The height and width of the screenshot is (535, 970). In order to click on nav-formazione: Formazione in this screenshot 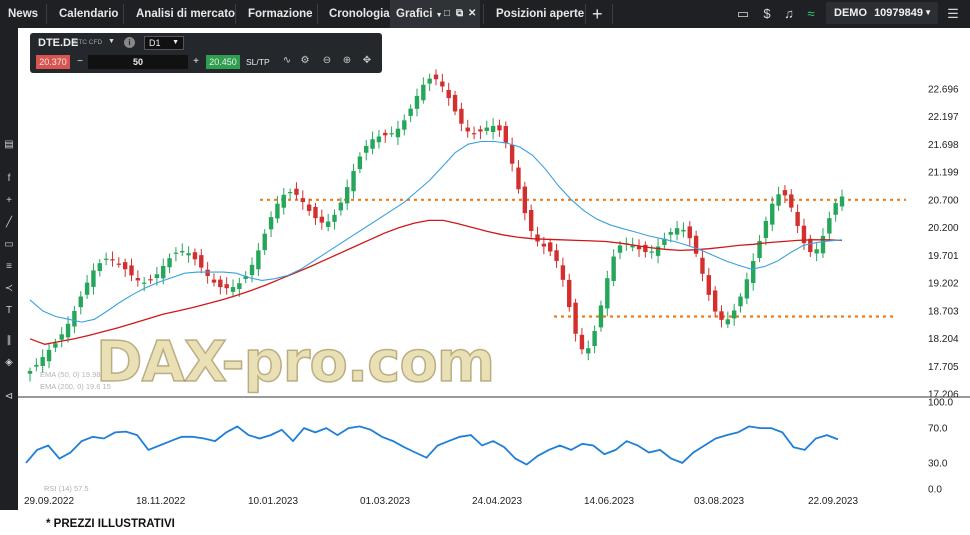, I will do `click(280, 14)`.